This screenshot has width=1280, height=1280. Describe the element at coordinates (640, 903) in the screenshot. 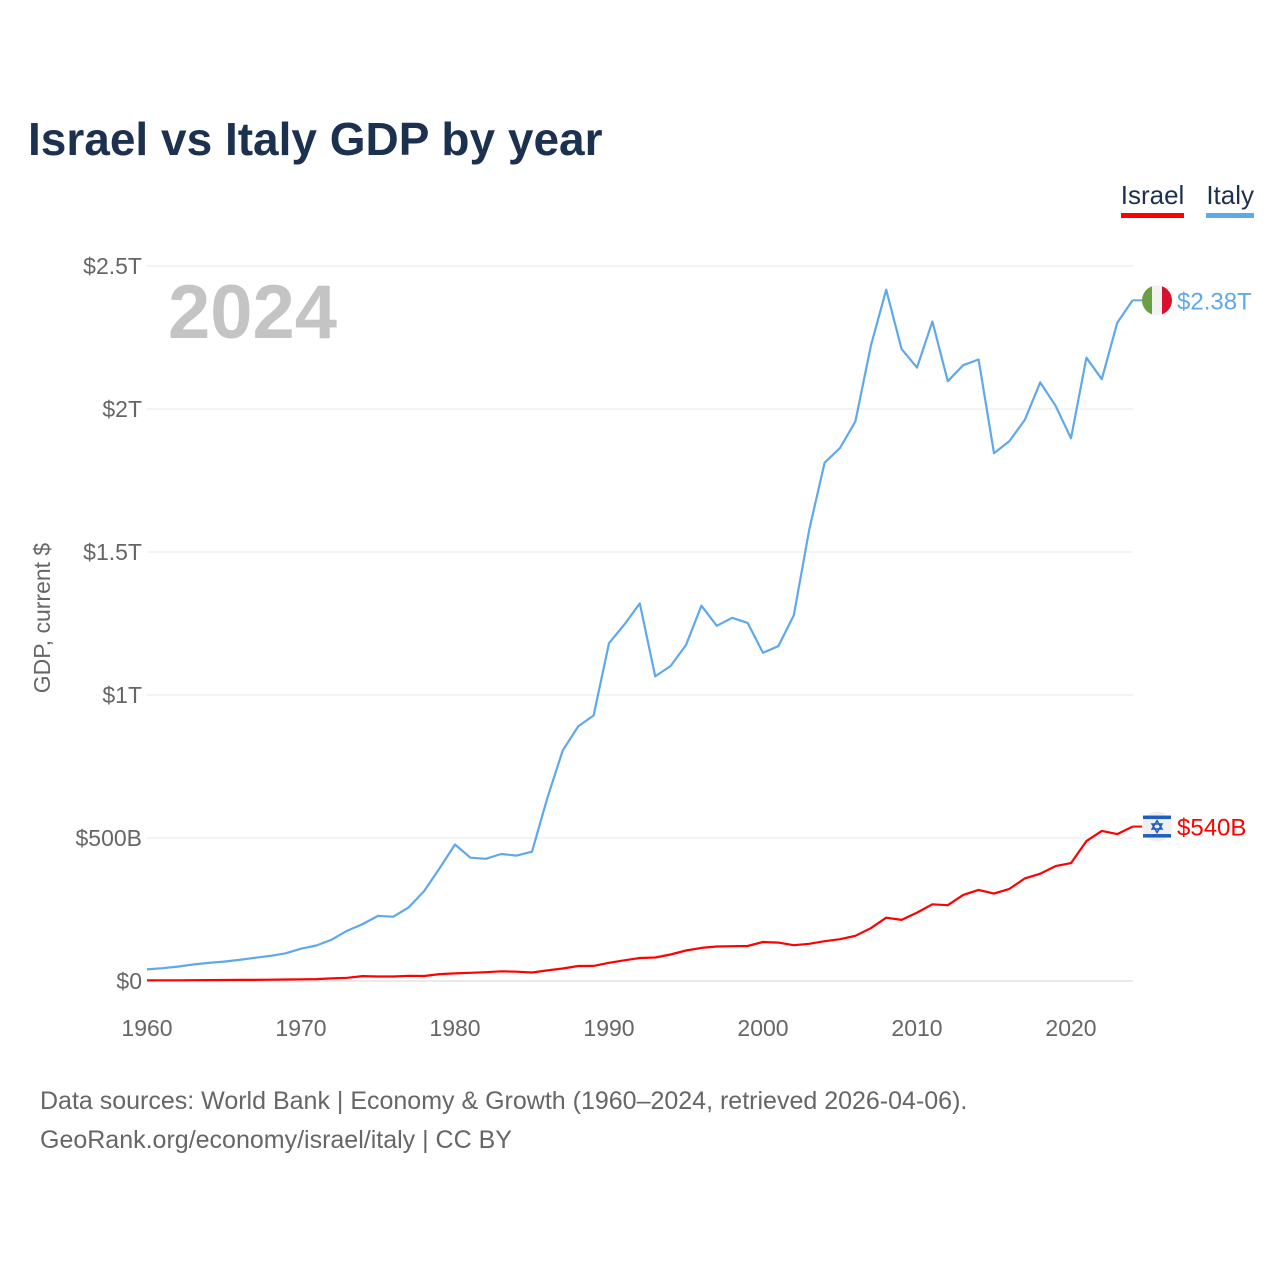

I see `series-line-israel` at that location.